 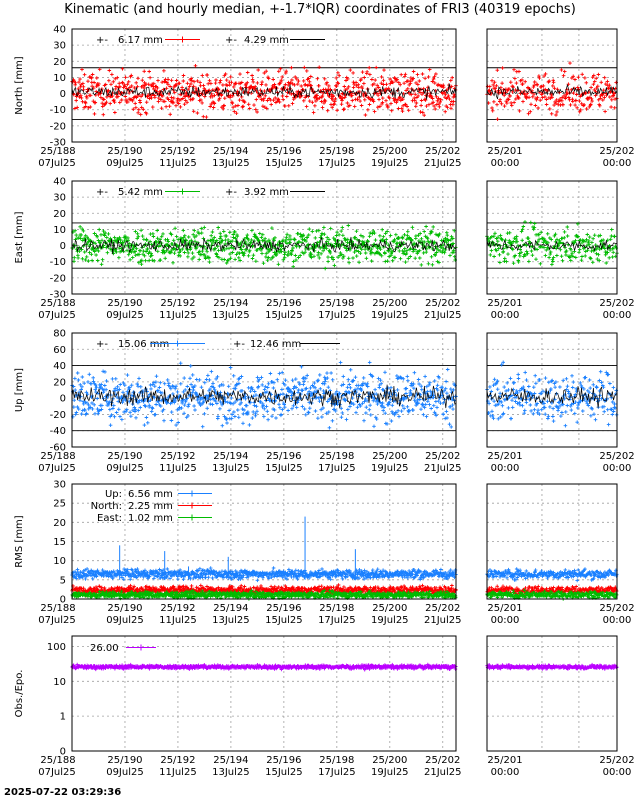 I want to click on legend-value: 26.00, so click(x=104, y=648).